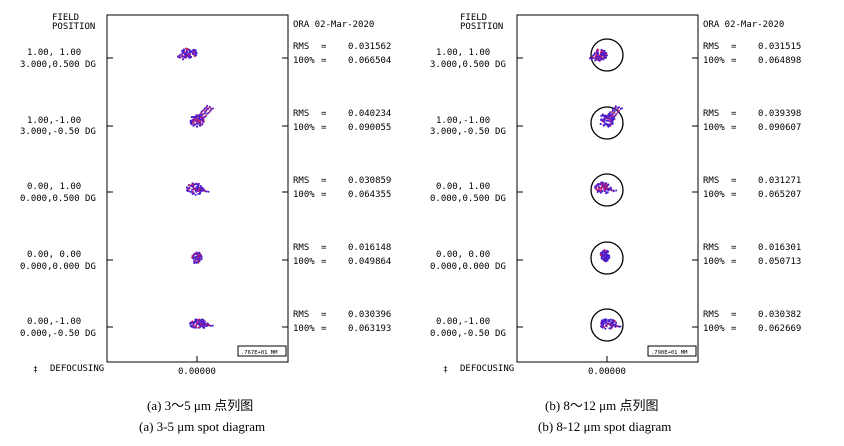  Describe the element at coordinates (110, 192) in the screenshot. I see `left-ticks` at that location.